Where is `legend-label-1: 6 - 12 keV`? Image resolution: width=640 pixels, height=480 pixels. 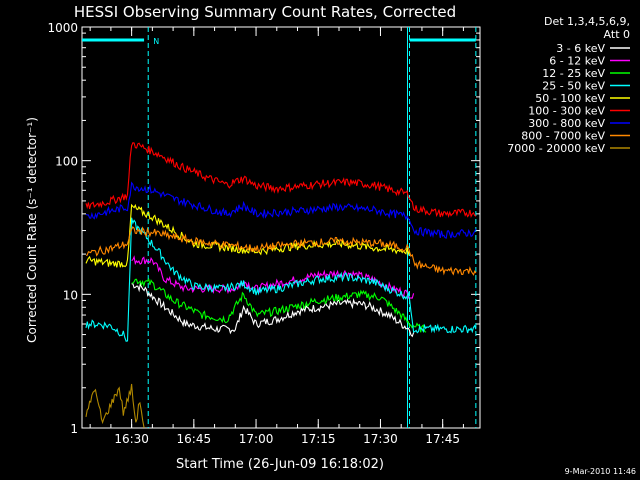 legend-label-1: 6 - 12 keV is located at coordinates (577, 61).